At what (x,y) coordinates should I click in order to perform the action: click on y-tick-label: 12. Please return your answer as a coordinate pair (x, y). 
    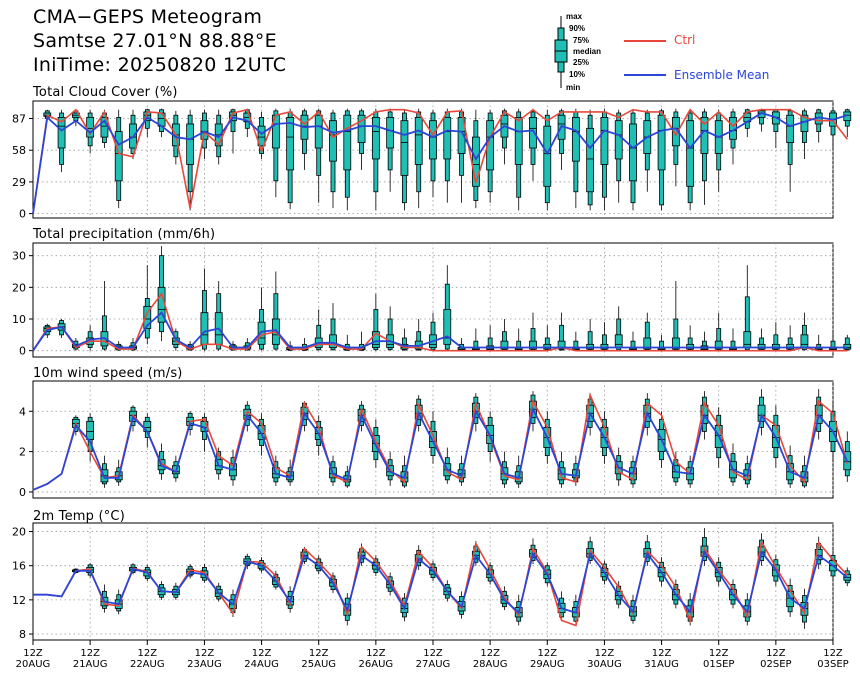
    Looking at the image, I should click on (19, 600).